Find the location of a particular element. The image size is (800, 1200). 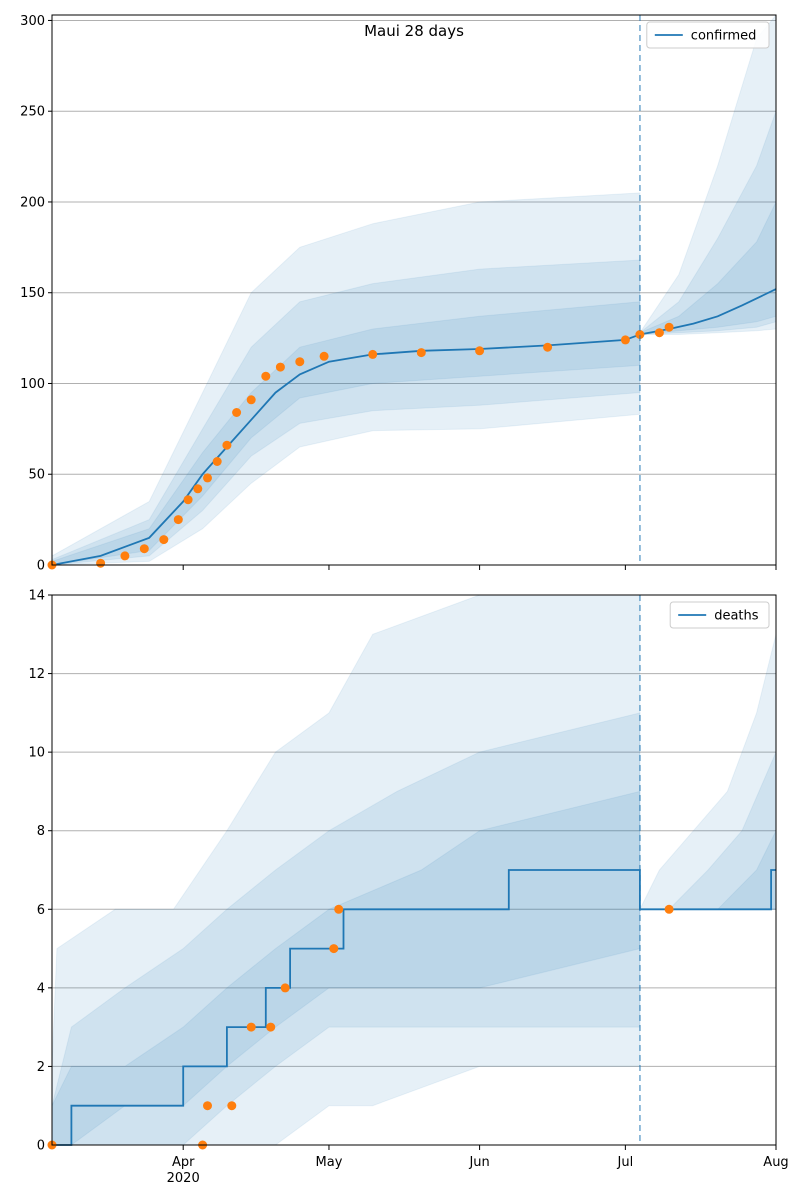

y-tick-label: 250 is located at coordinates (32, 112).